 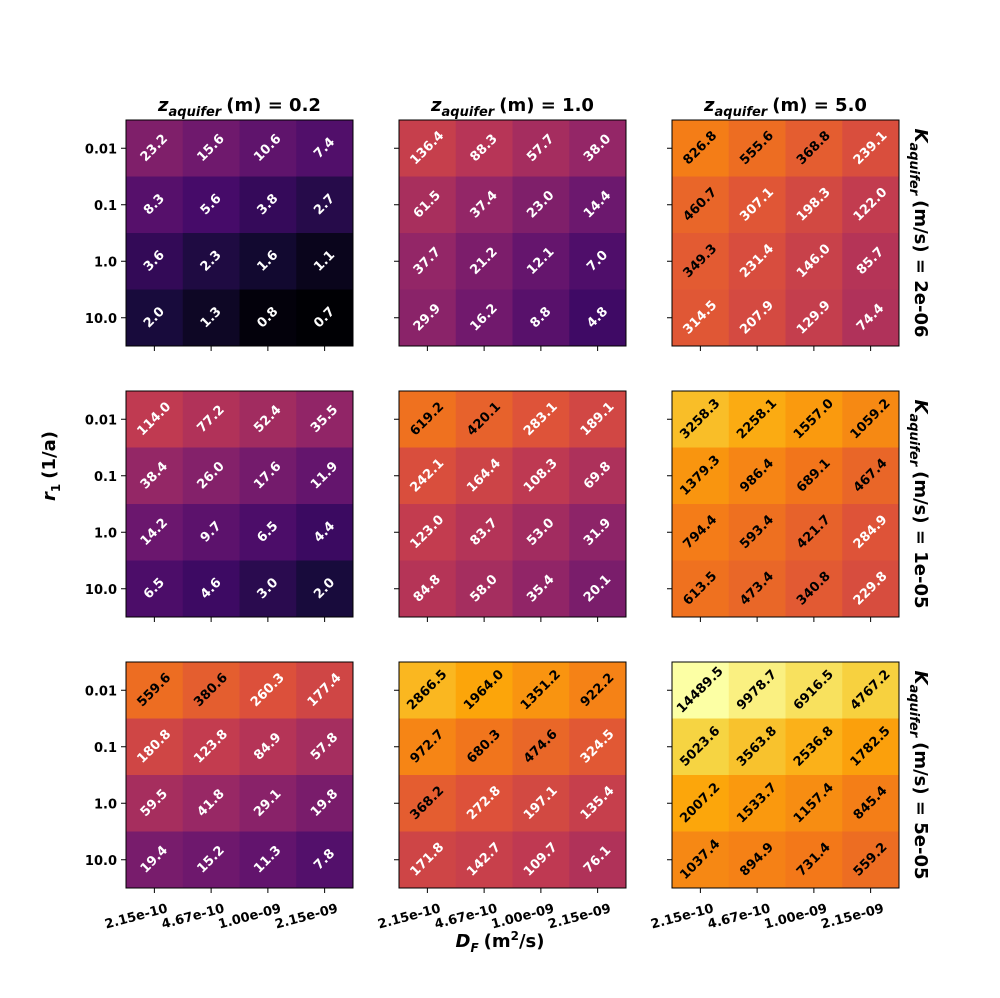 What do you see at coordinates (49, 496) in the screenshot?
I see `y-axis-label-symbol: r` at bounding box center [49, 496].